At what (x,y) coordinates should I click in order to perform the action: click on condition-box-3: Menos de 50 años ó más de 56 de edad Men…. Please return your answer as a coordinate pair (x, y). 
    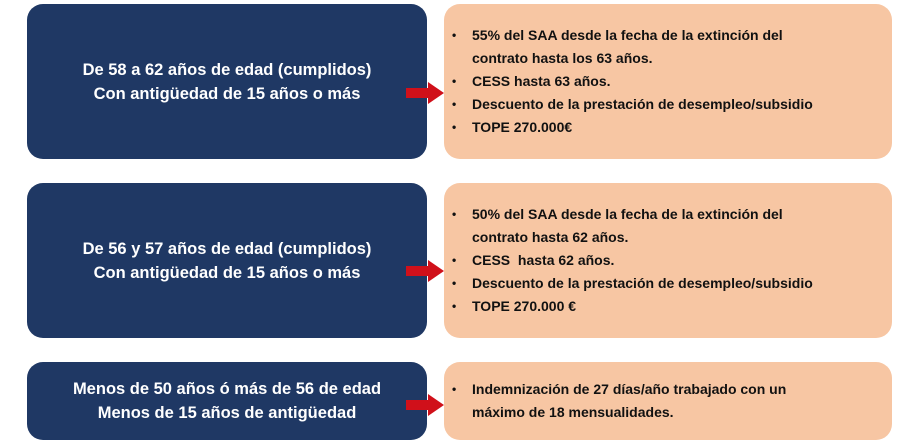
    Looking at the image, I should click on (227, 401).